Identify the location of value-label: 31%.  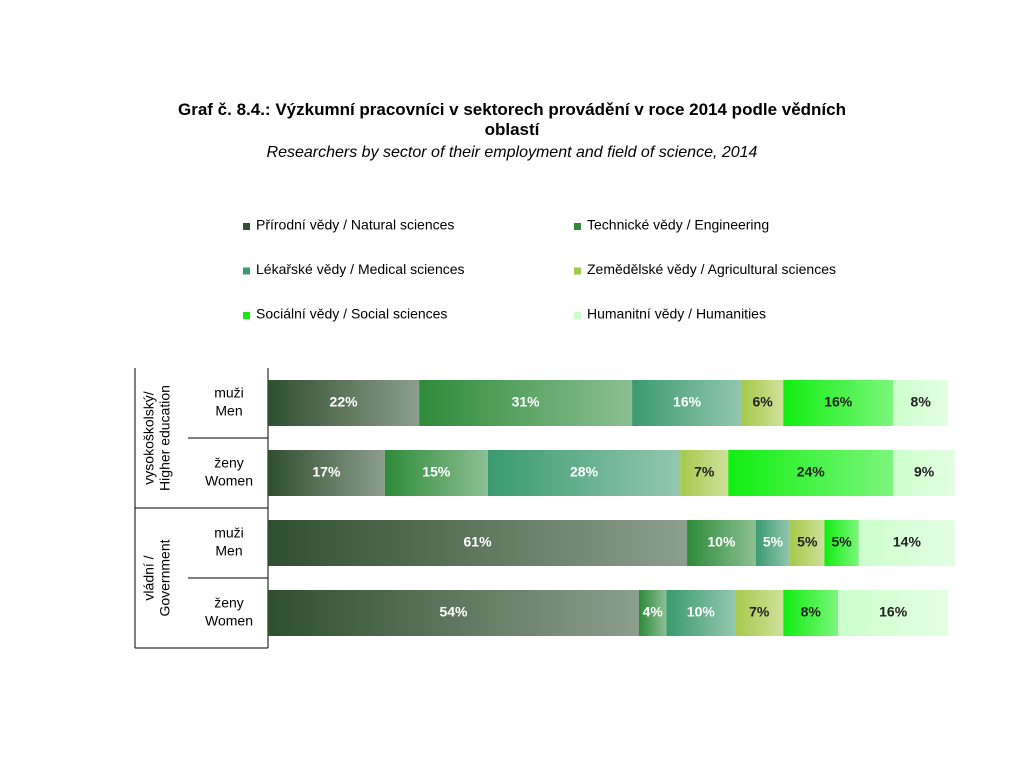
(526, 402).